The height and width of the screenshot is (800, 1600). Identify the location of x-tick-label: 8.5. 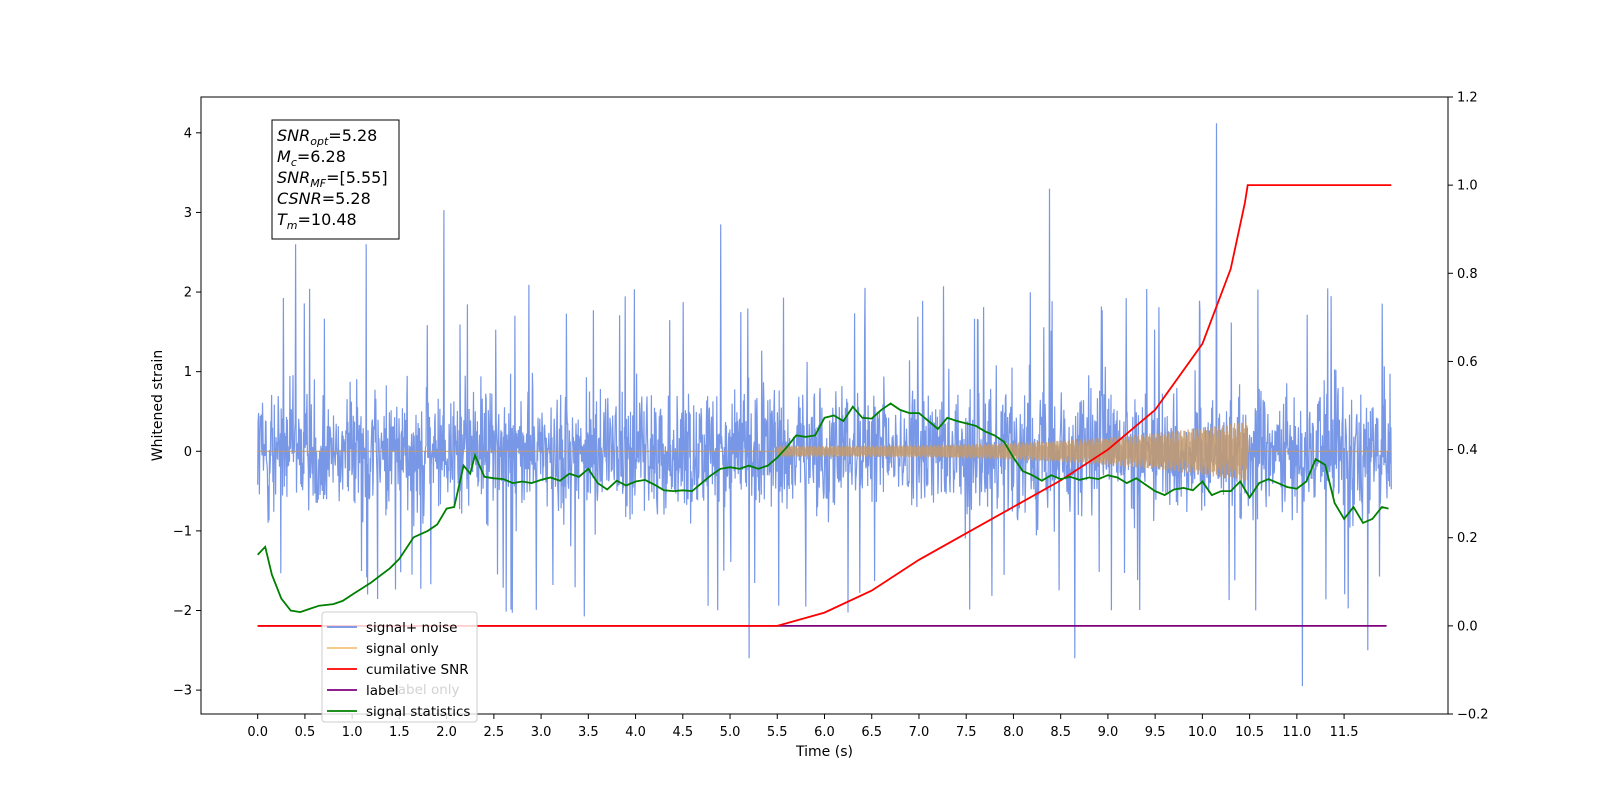
(1060, 732).